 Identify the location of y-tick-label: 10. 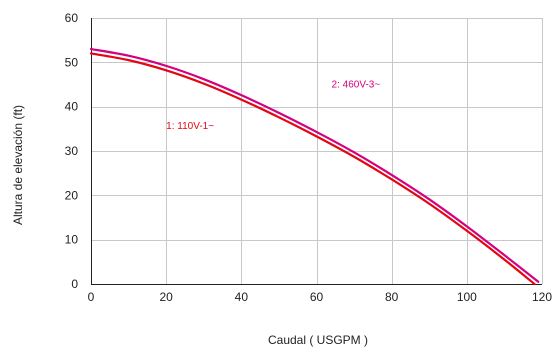
(72, 240).